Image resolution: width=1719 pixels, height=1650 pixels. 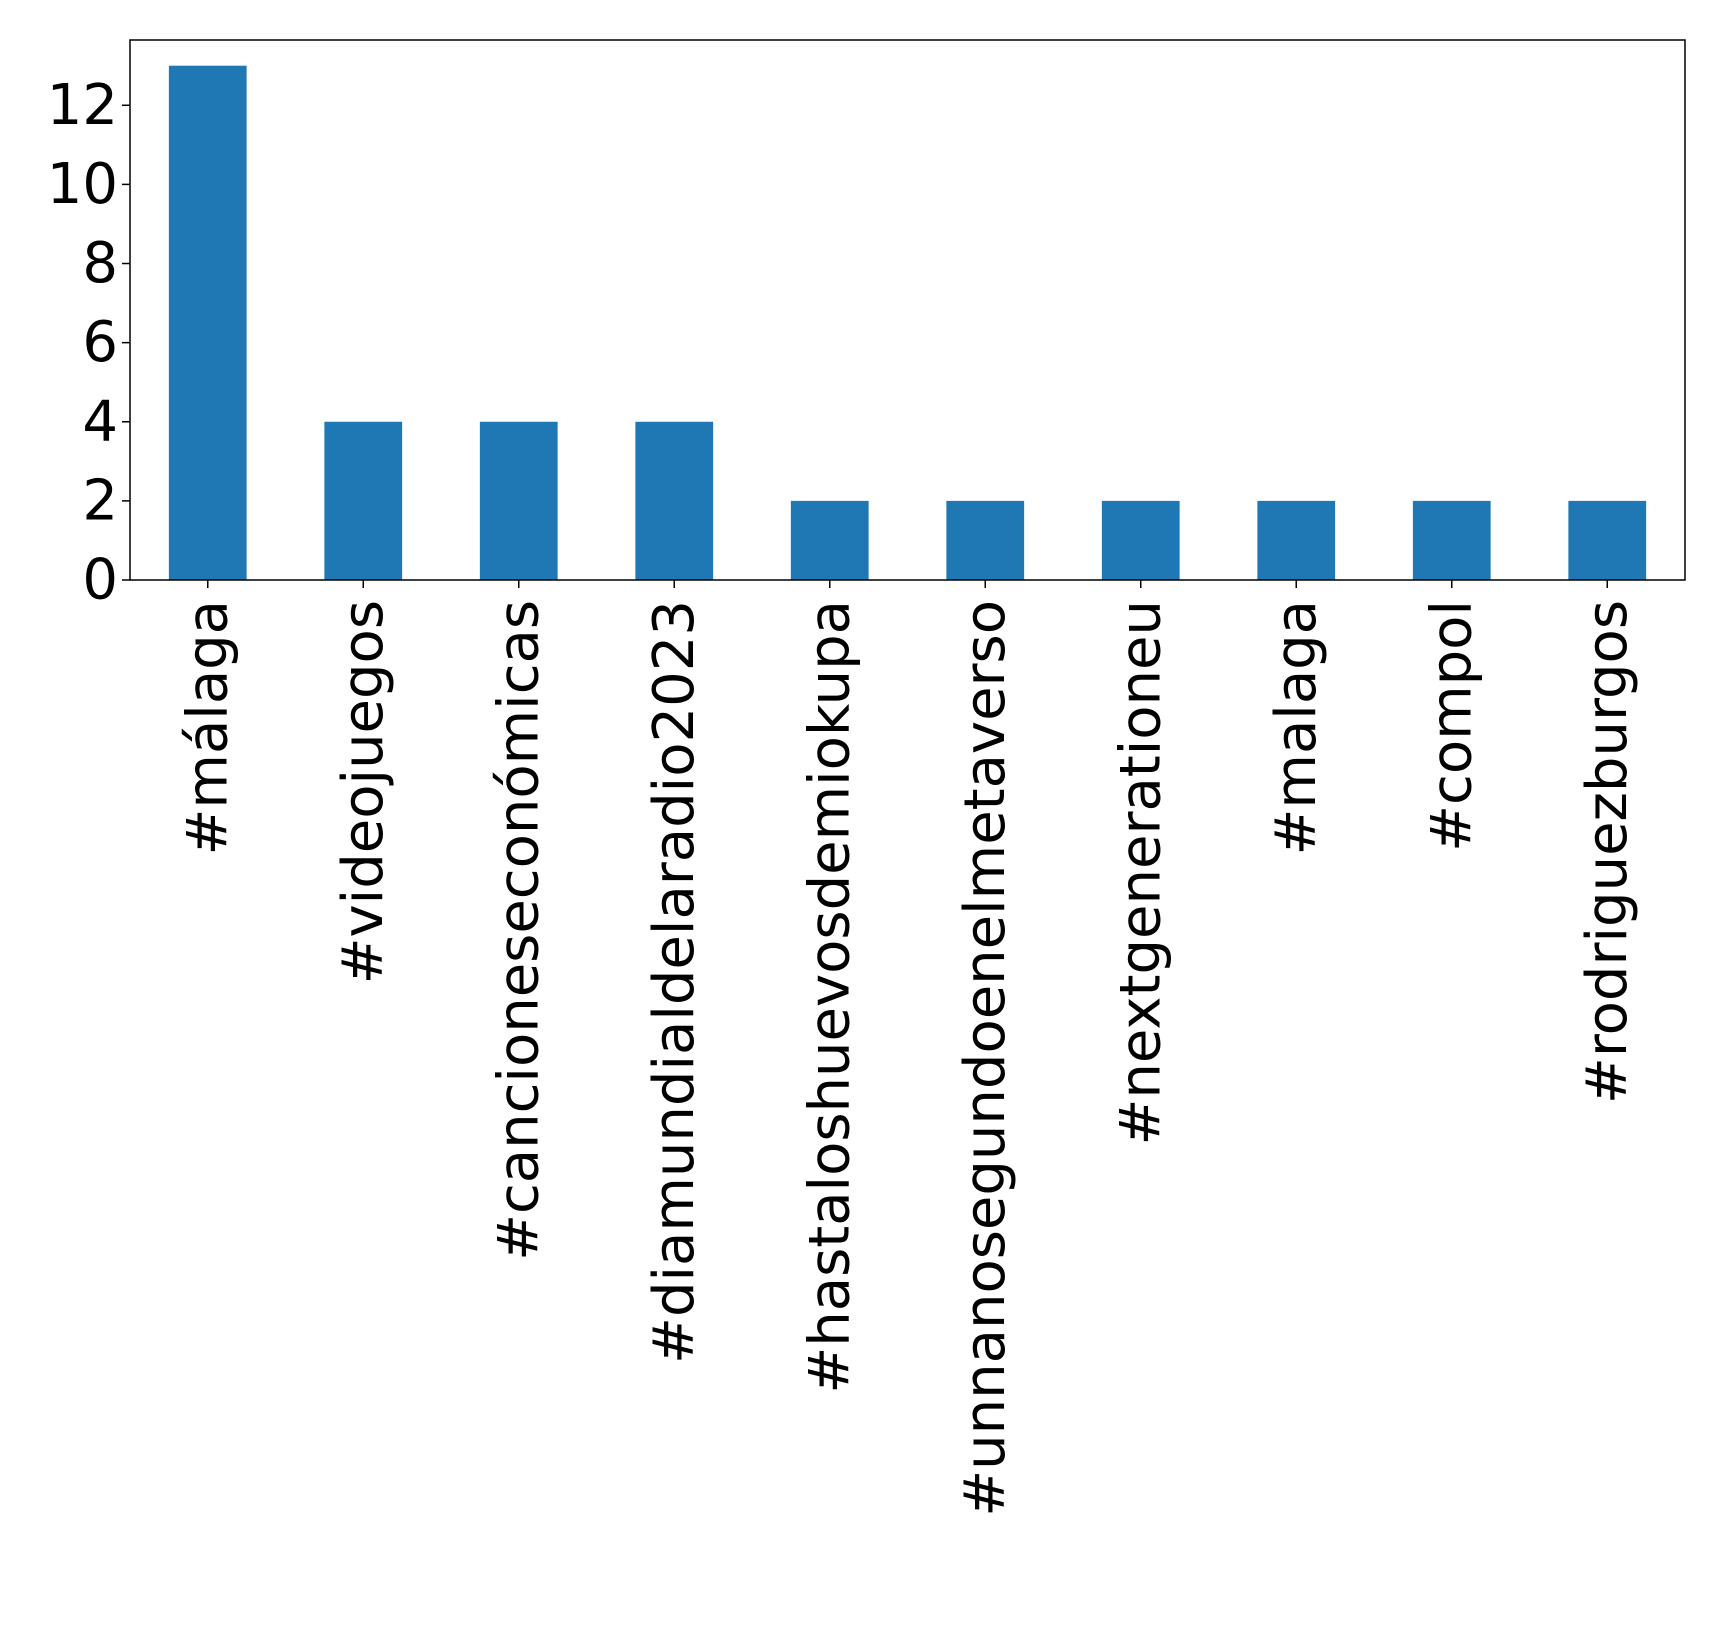 I want to click on y-tick-label: 6, so click(x=100, y=342).